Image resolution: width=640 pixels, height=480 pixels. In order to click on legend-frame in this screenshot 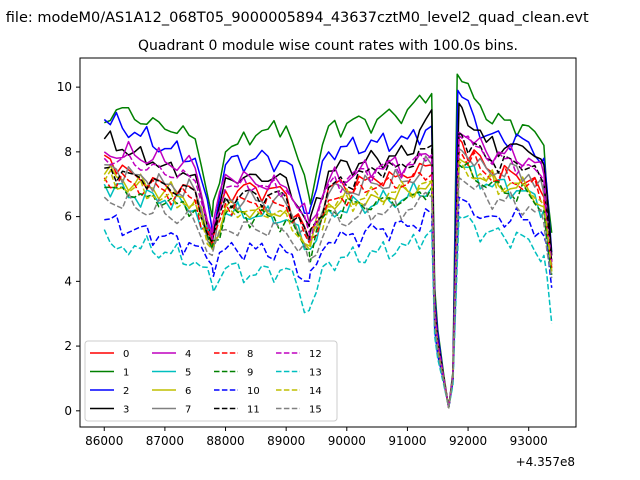, I will do `click(211, 381)`.